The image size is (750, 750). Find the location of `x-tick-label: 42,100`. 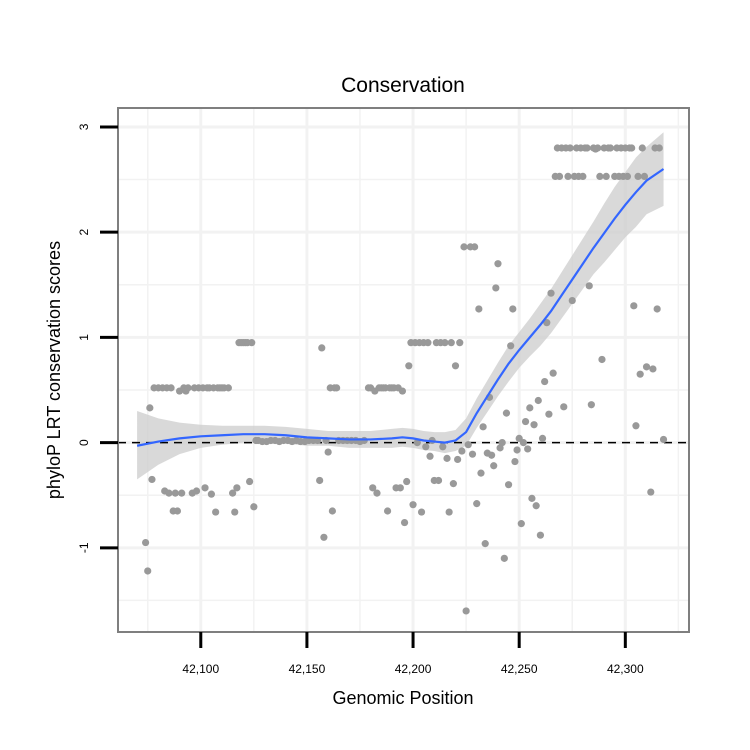

x-tick-label: 42,100 is located at coordinates (200, 669).